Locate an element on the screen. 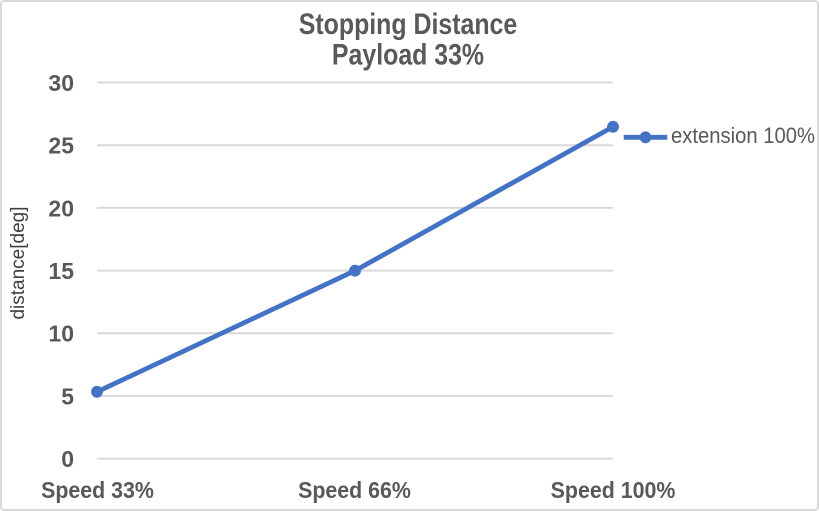  svg-text: extension 100% is located at coordinates (743, 136).